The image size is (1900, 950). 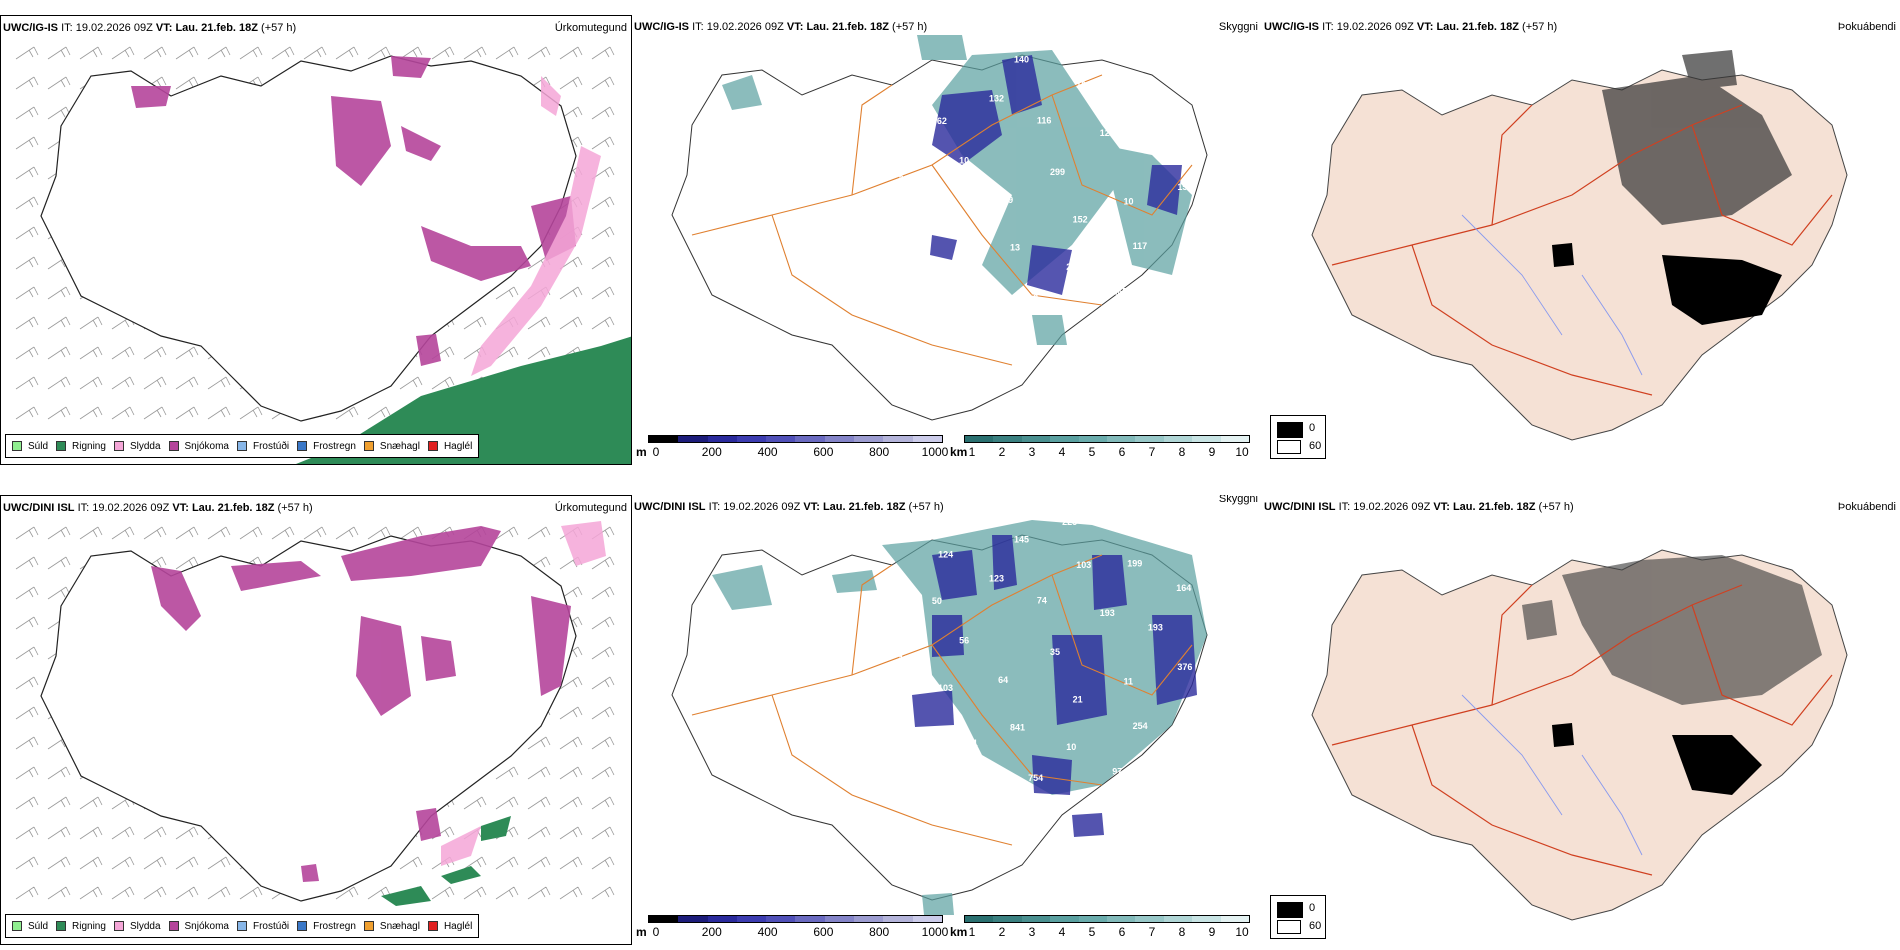 What do you see at coordinates (1002, 932) in the screenshot?
I see `scale-tick-label: 2` at bounding box center [1002, 932].